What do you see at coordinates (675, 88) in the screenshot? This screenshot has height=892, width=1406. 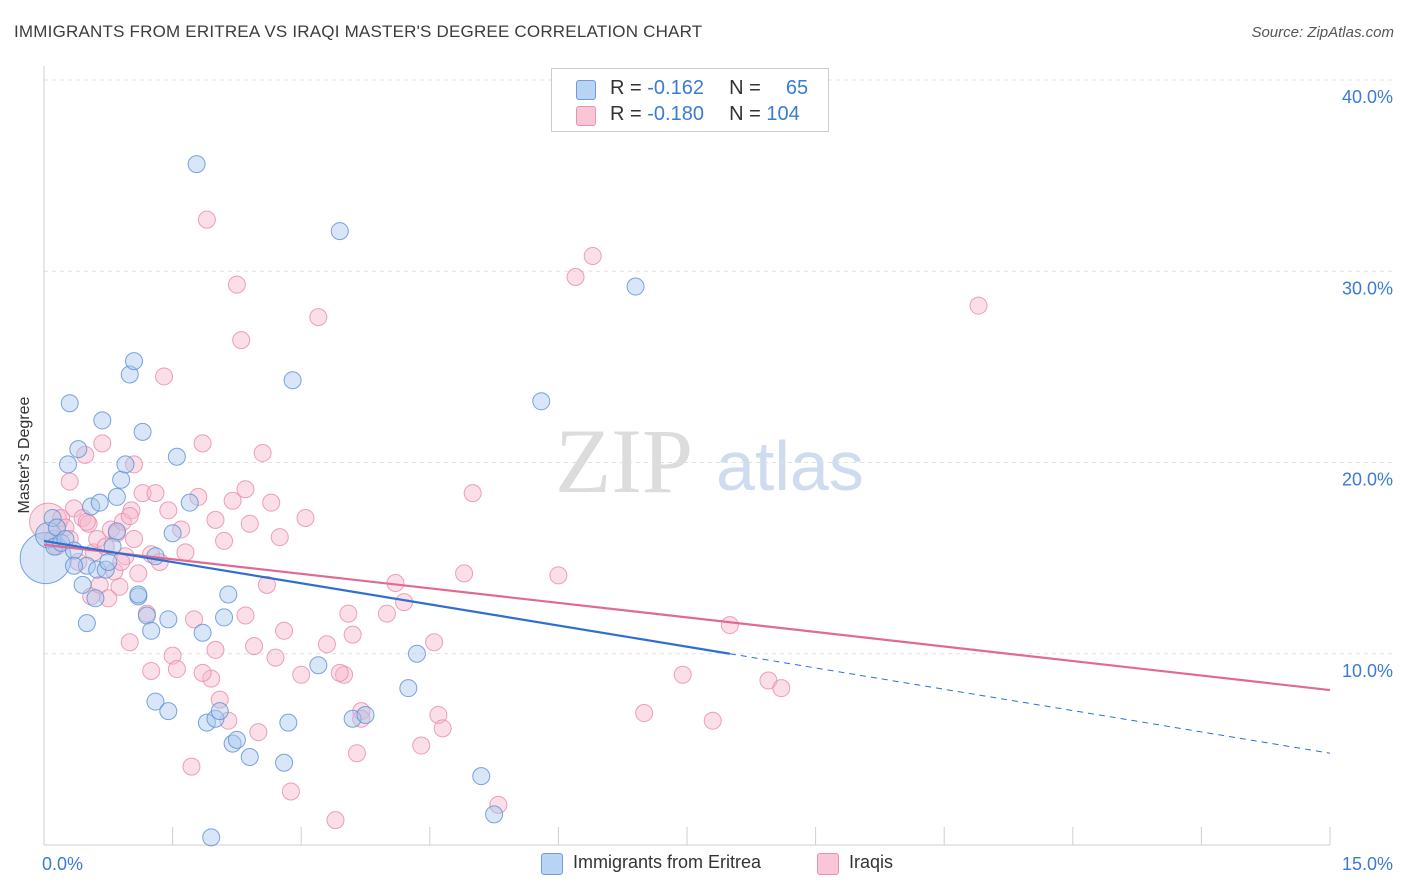 I see `legend-r-value: -0.162` at bounding box center [675, 88].